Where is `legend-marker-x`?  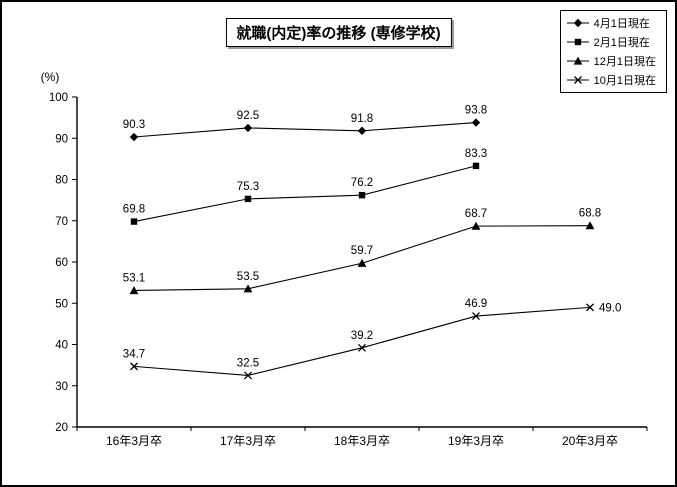
legend-marker-x is located at coordinates (577, 80).